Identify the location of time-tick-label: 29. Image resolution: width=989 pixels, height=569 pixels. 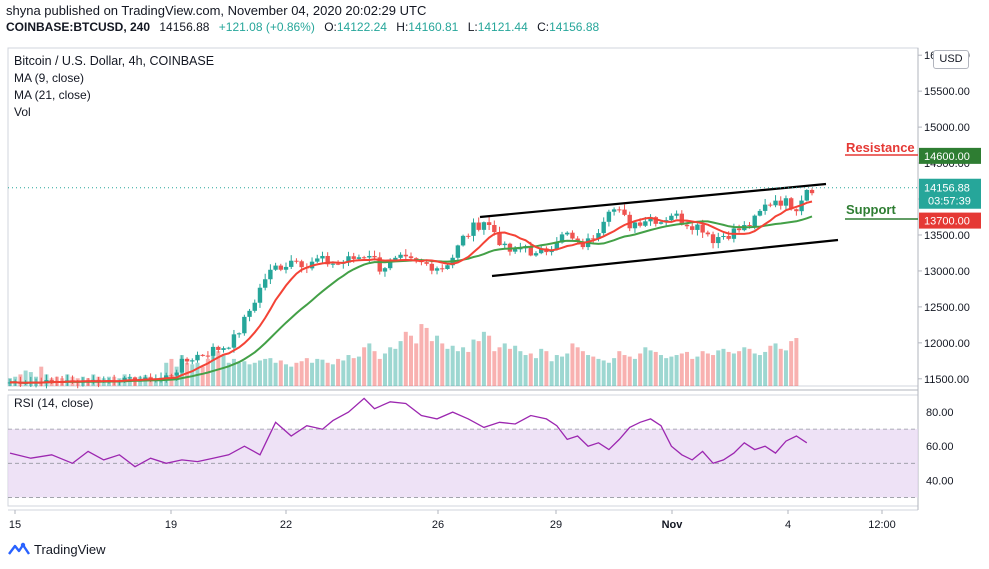
(556, 525).